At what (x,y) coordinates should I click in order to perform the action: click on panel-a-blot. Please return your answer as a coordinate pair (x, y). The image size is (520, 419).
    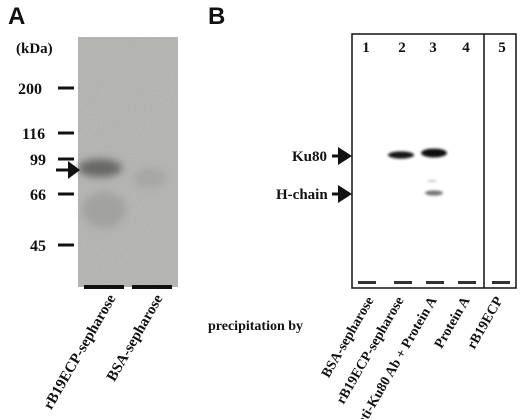
    Looking at the image, I should click on (128, 162).